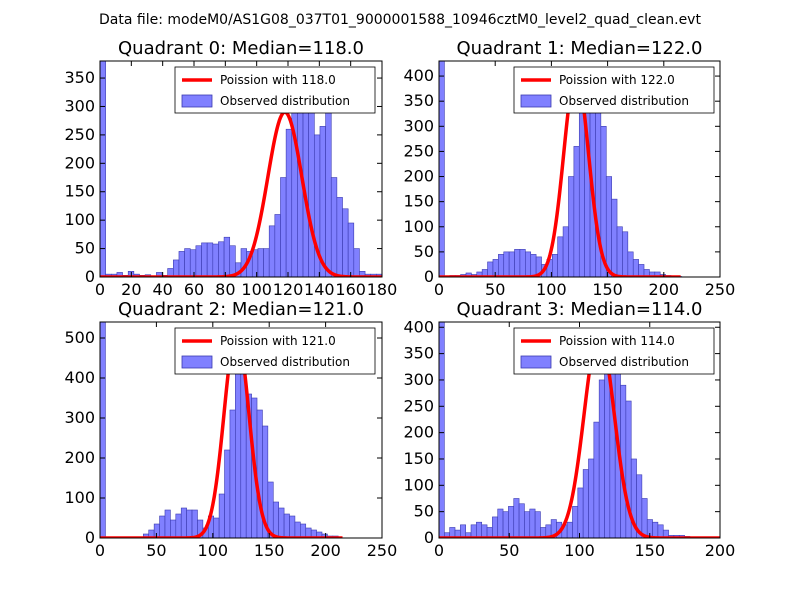 The height and width of the screenshot is (600, 800). Describe the element at coordinates (617, 341) in the screenshot. I see `legend-label-poisson: Poission with 114.0` at that location.